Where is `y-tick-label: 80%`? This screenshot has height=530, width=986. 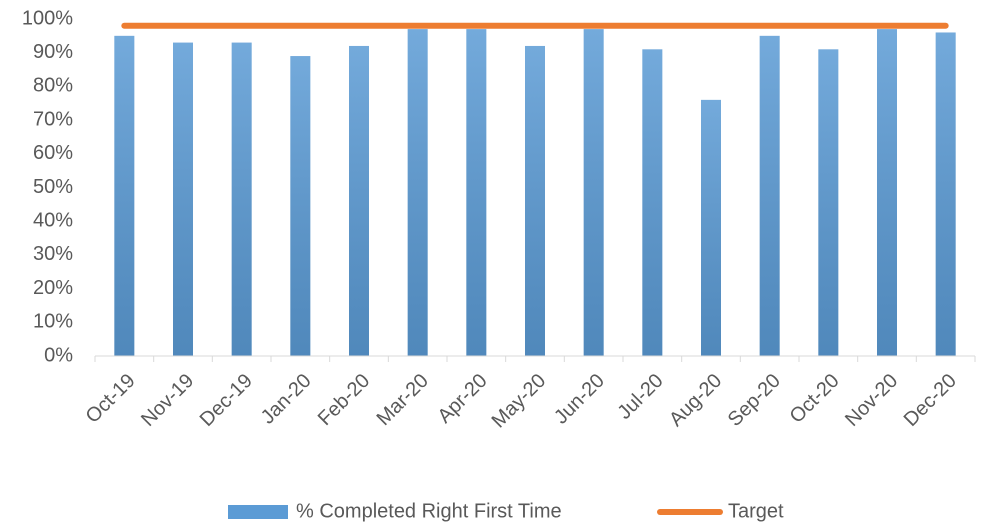 y-tick-label: 80% is located at coordinates (53, 86).